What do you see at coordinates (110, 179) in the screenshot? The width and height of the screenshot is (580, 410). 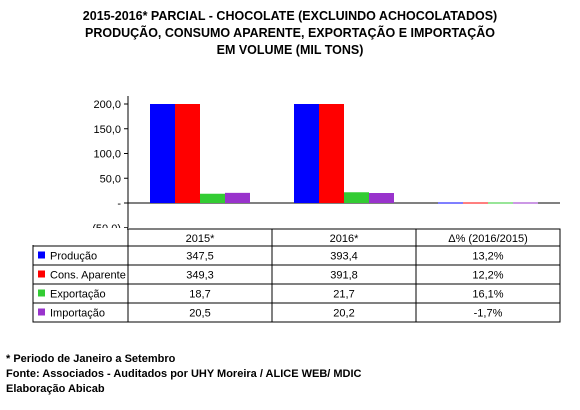 I see `y-tick-label: 50,0` at bounding box center [110, 179].